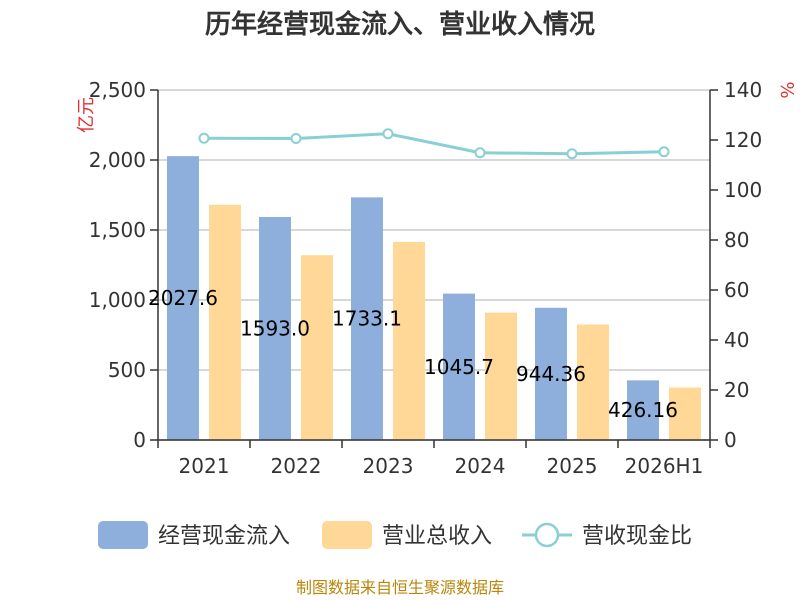 This screenshot has height=600, width=800. What do you see at coordinates (730, 440) in the screenshot?
I see `y-right-tick-label: 0` at bounding box center [730, 440].